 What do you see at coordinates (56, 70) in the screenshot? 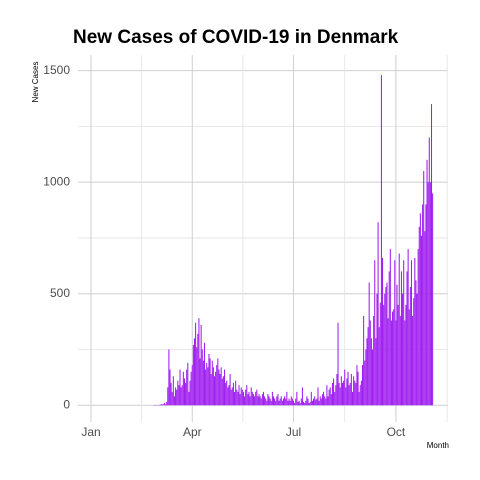
I see `y-tick-label: 1500` at bounding box center [56, 70].